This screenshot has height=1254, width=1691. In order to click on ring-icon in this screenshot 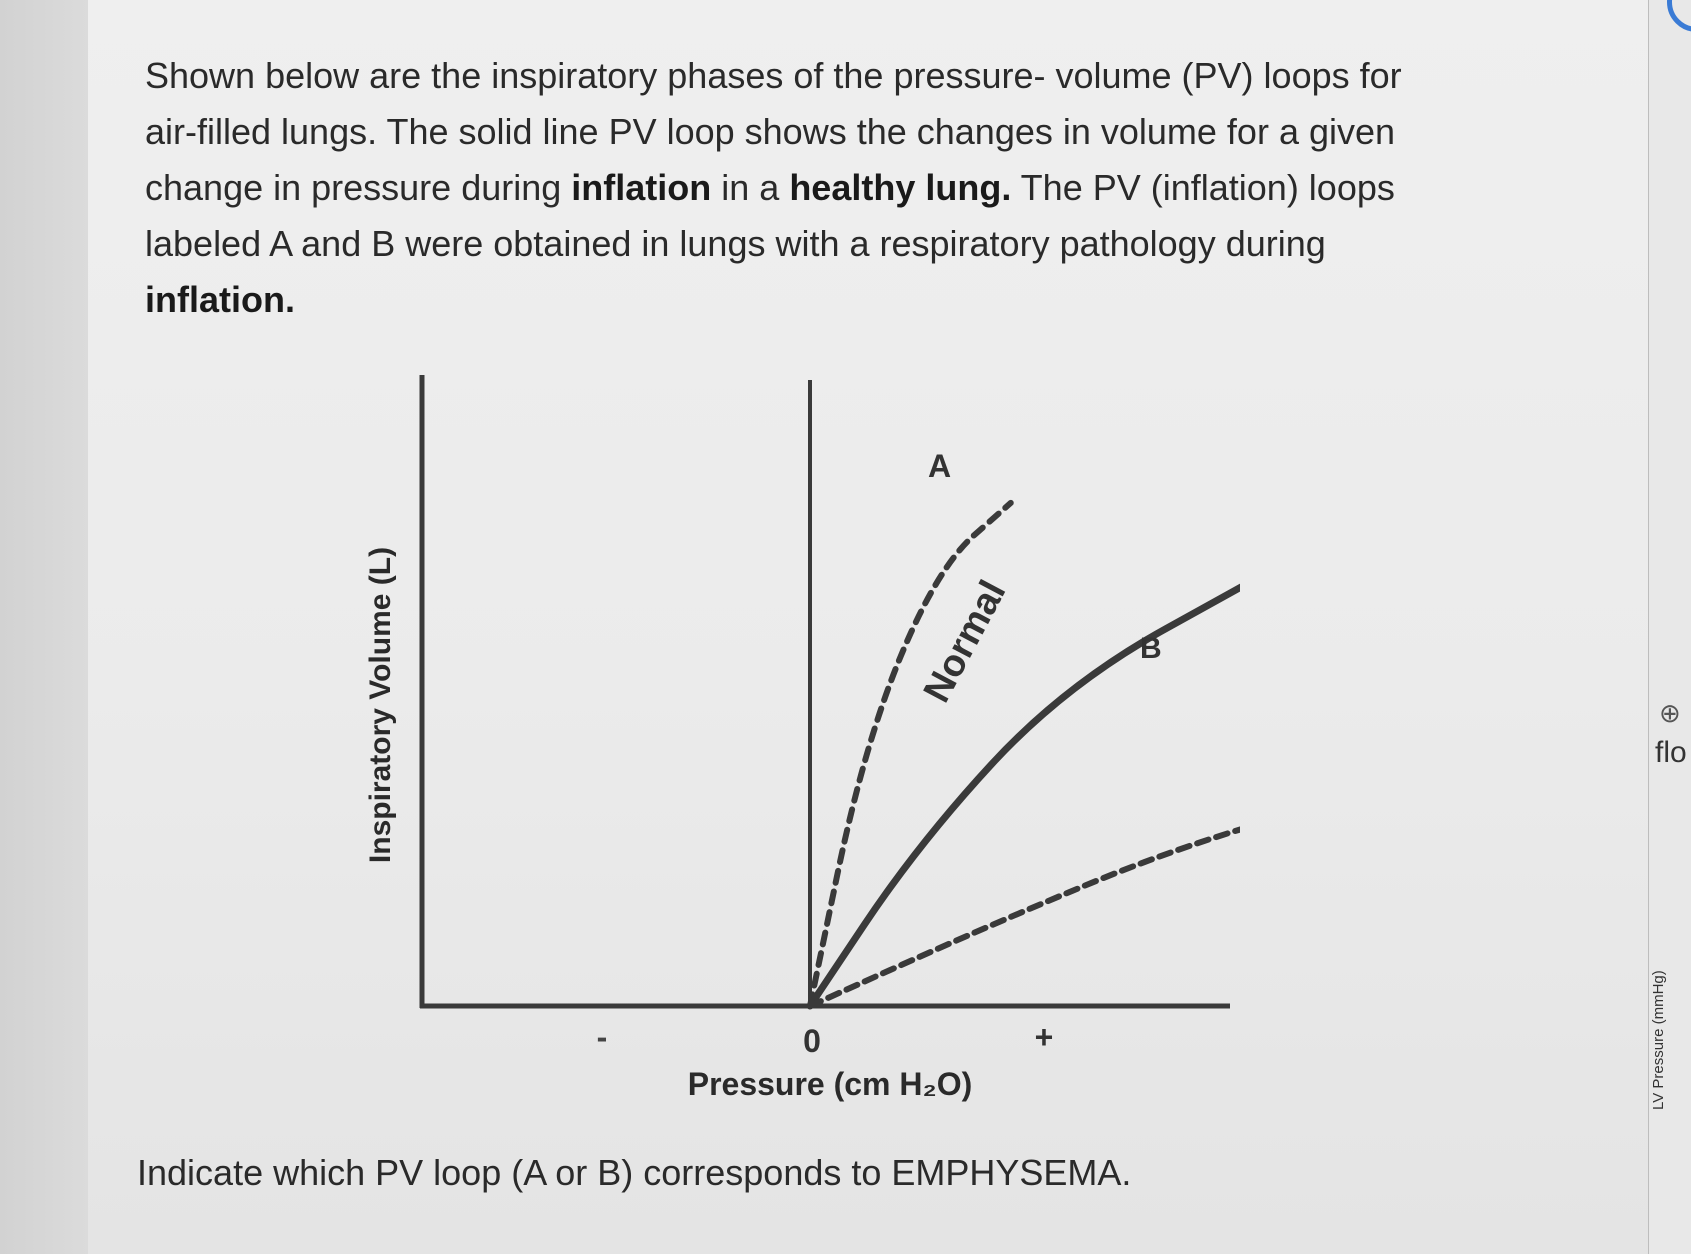, I will do `click(1679, 16)`.